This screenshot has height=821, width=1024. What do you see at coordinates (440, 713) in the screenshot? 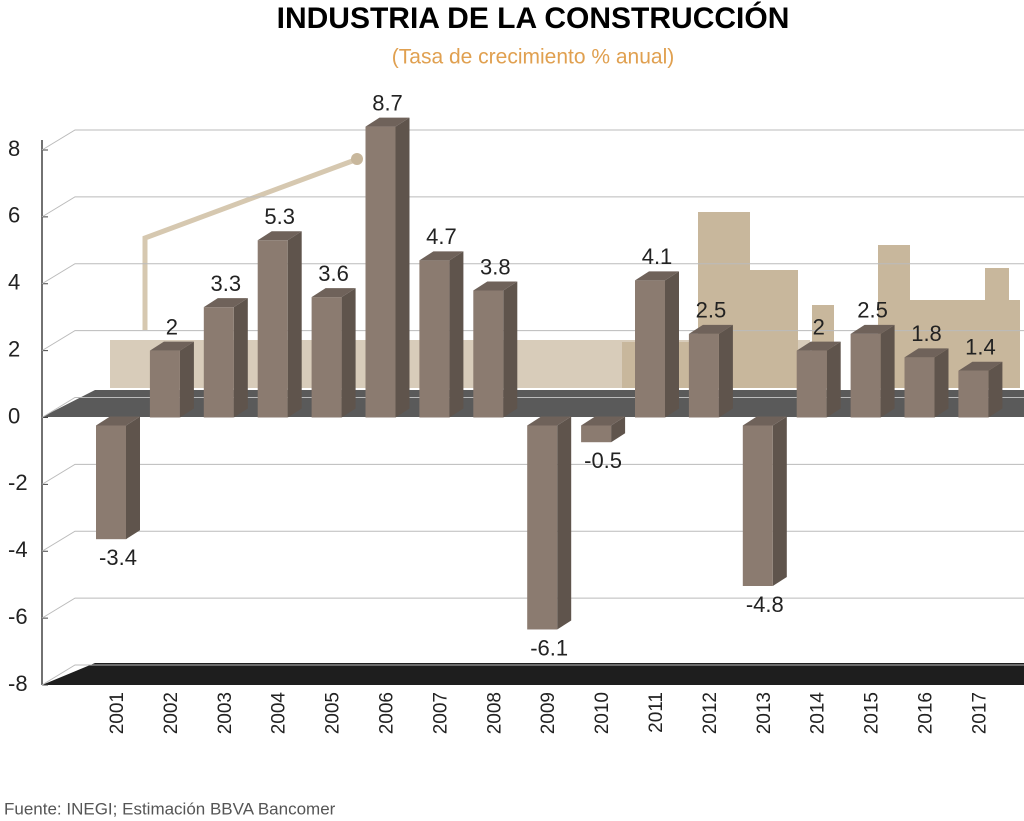
I see `x-tick-label: 2007` at bounding box center [440, 713].